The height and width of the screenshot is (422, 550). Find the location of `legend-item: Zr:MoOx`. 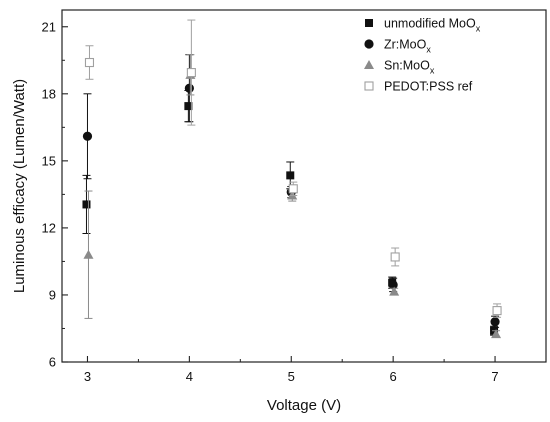

legend-item: Zr:MoOx is located at coordinates (397, 46).